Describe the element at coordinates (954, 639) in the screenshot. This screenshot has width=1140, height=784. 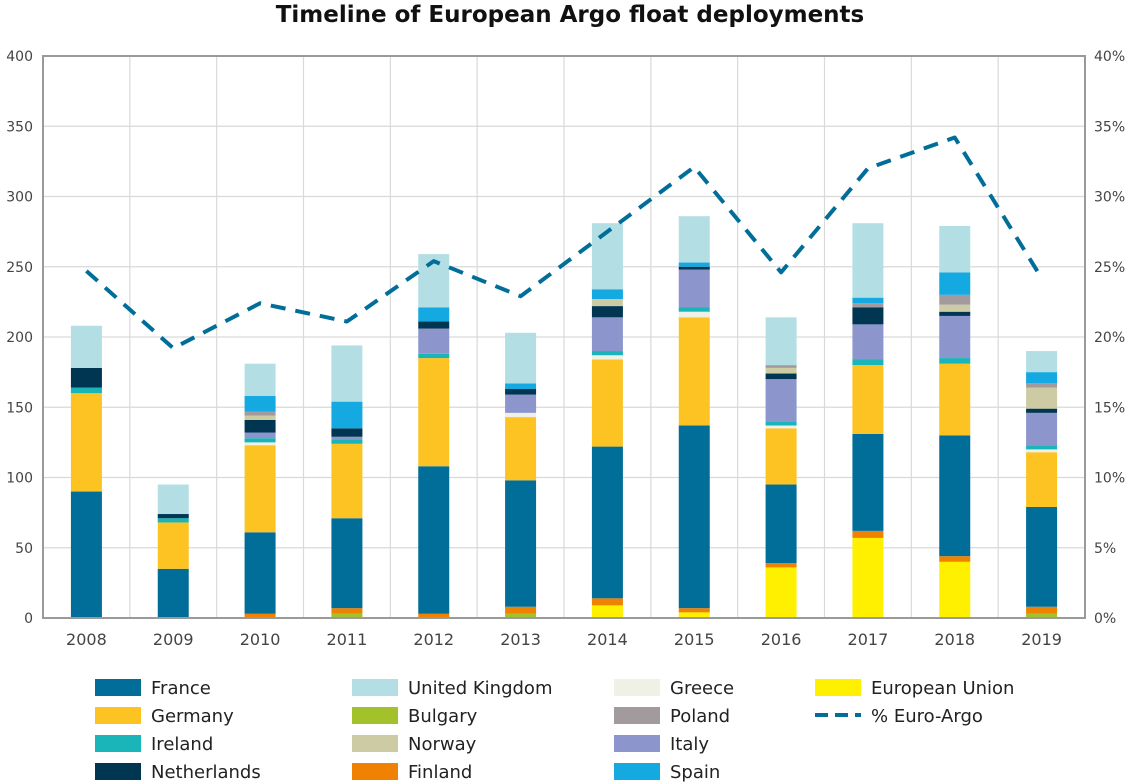
I see `x-tick-label: 2018` at that location.